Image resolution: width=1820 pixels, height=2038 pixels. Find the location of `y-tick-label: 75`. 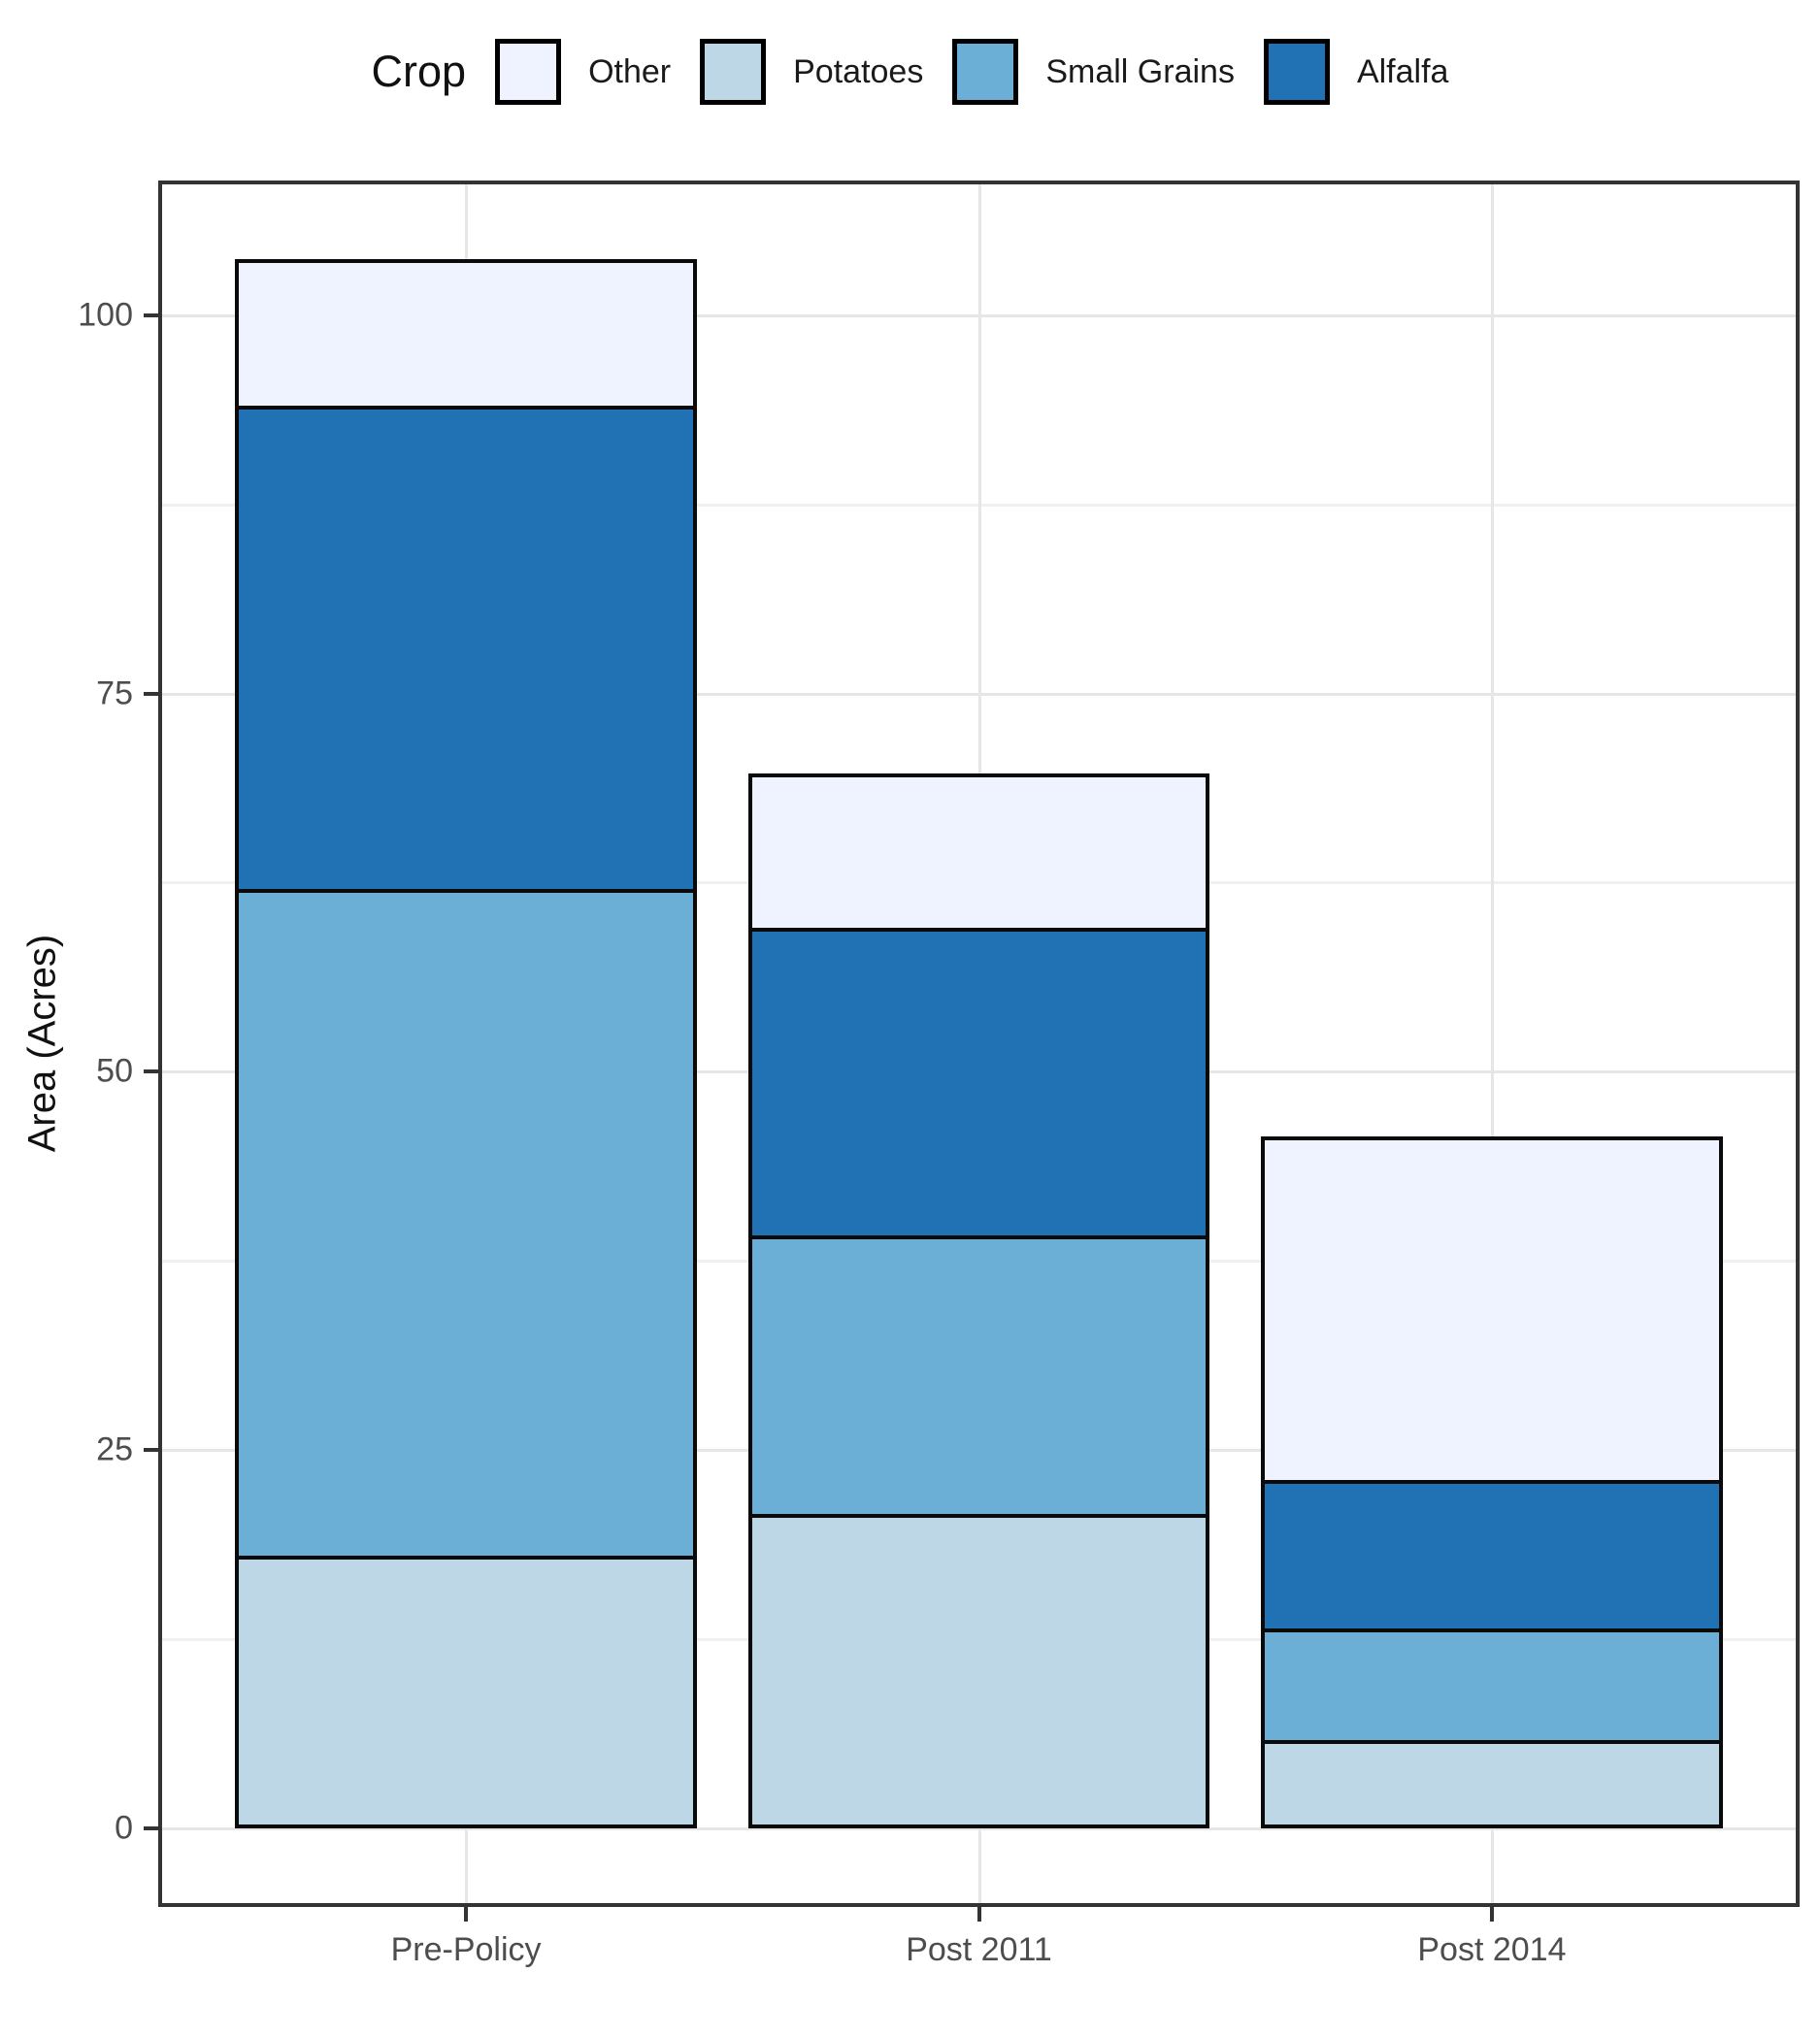

y-tick-label: 75 is located at coordinates (114, 693).